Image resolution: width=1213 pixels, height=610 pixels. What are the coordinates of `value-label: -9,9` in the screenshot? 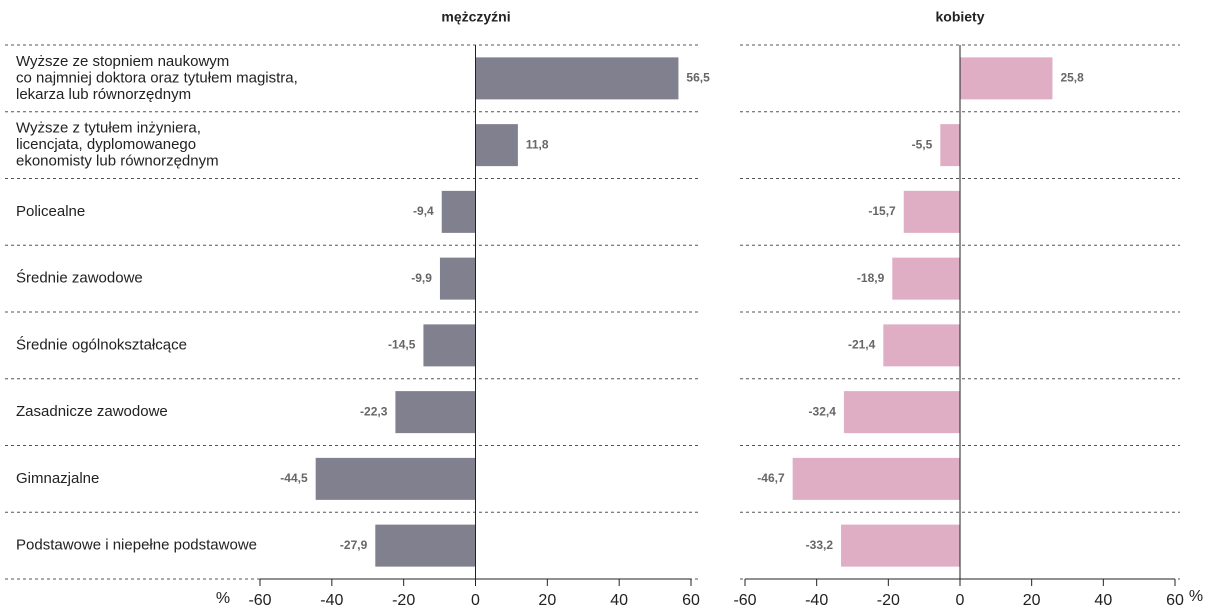 It's located at (421, 278).